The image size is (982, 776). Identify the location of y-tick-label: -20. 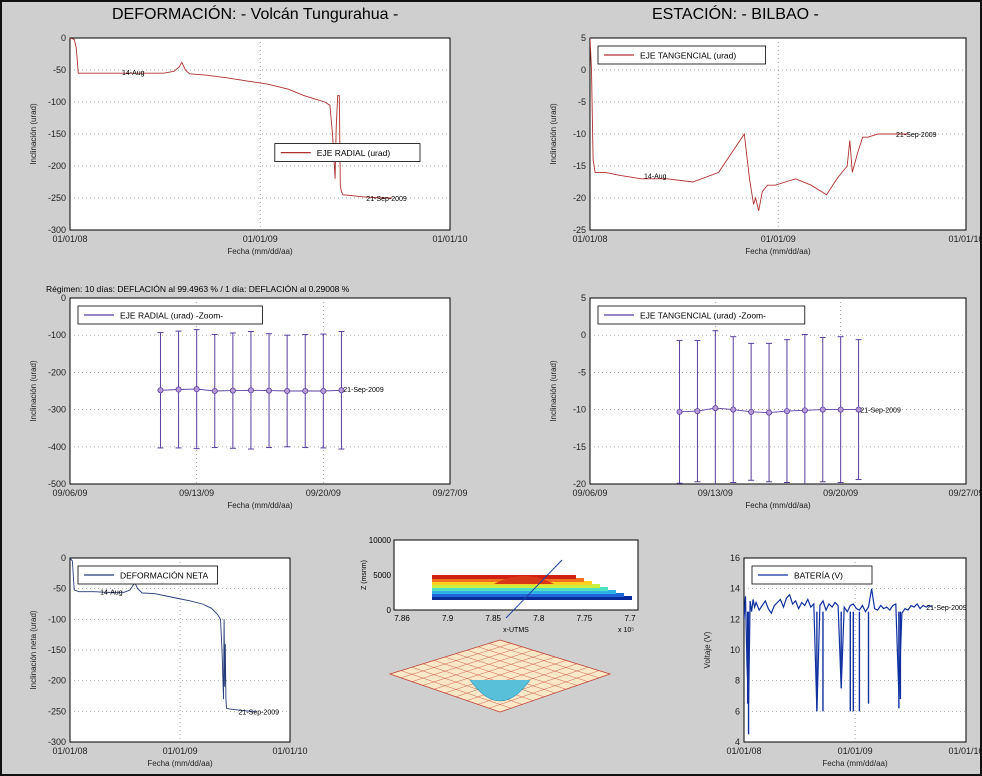
(579, 484).